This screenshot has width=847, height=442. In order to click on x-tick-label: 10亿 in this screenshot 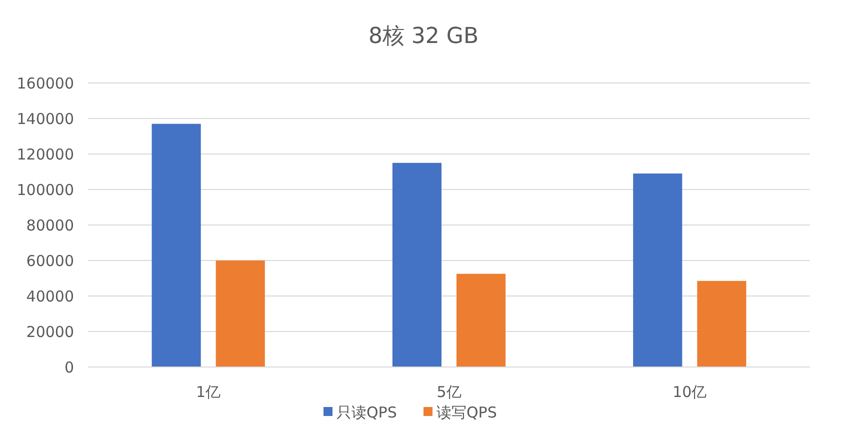, I will do `click(689, 392)`.